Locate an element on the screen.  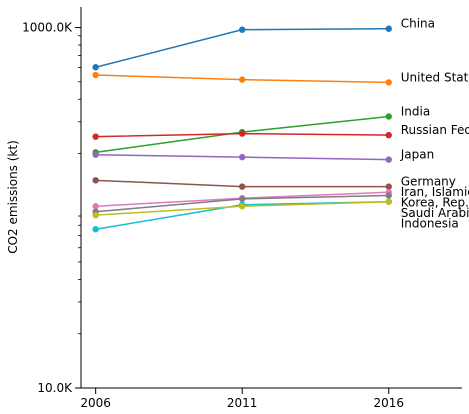
y-tick-label: 10.0K is located at coordinates (55, 388).